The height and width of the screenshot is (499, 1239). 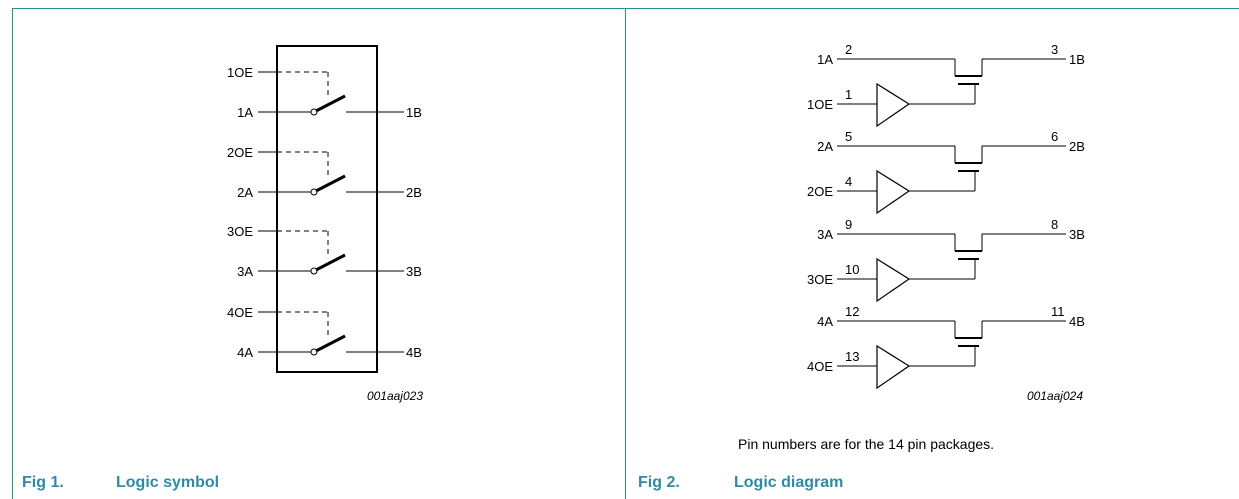 What do you see at coordinates (1055, 396) in the screenshot?
I see `figure-2-code: 001aaj024` at bounding box center [1055, 396].